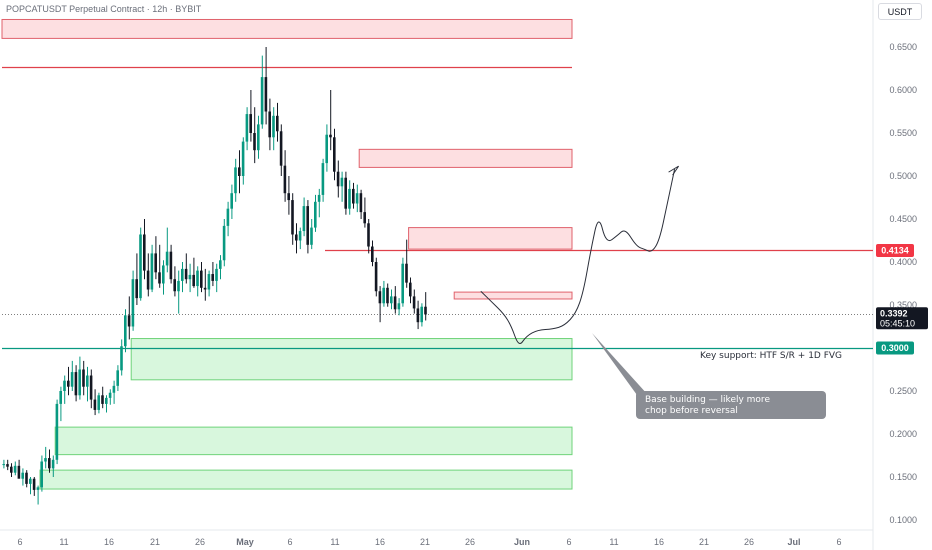 This screenshot has width=932, height=550. Describe the element at coordinates (522, 542) in the screenshot. I see `time-tick-label: Jun` at that location.